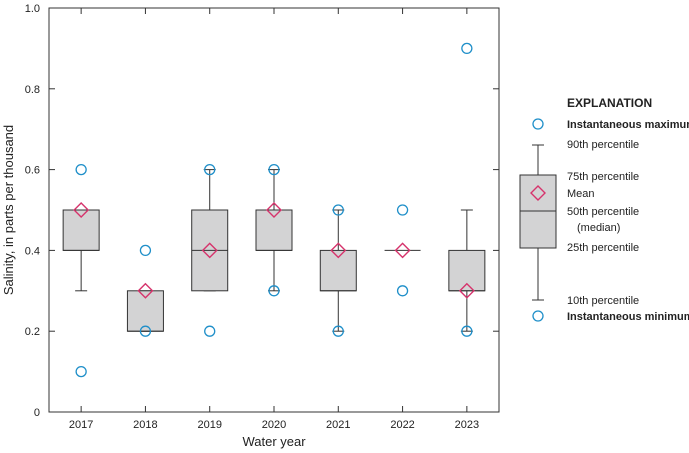 The height and width of the screenshot is (453, 689). I want to click on box, so click(274, 230).